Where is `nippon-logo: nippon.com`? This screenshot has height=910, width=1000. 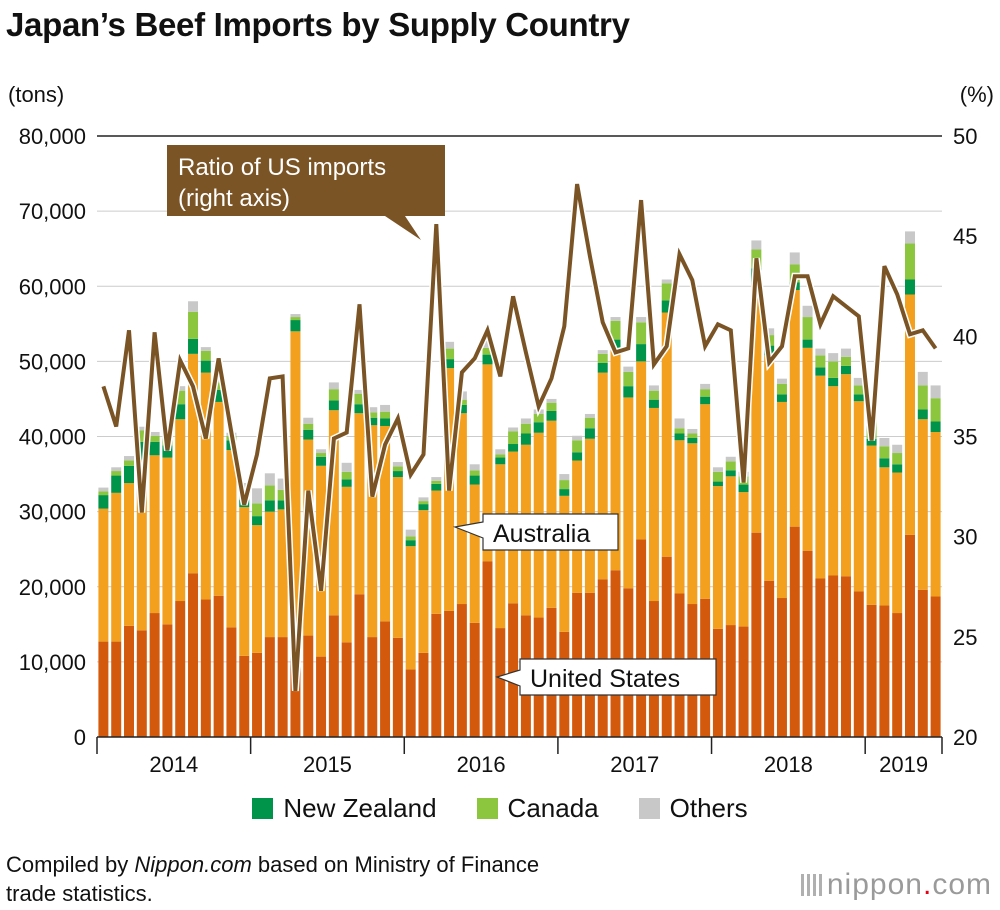 nippon-logo: nippon.com is located at coordinates (896, 885).